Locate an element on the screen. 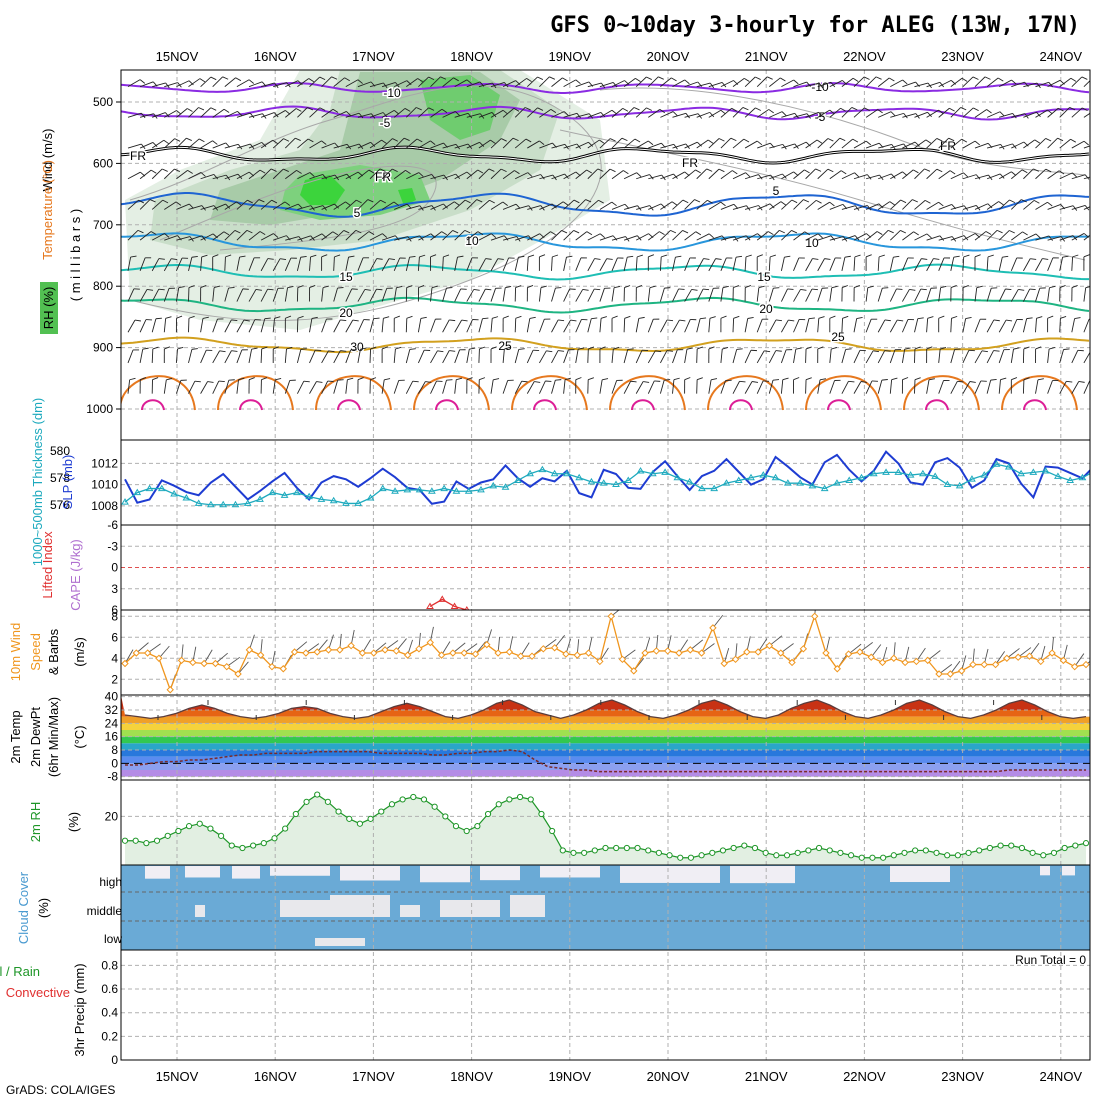  cape-ylabel-li: Lifted Index is located at coordinates (47, 565).